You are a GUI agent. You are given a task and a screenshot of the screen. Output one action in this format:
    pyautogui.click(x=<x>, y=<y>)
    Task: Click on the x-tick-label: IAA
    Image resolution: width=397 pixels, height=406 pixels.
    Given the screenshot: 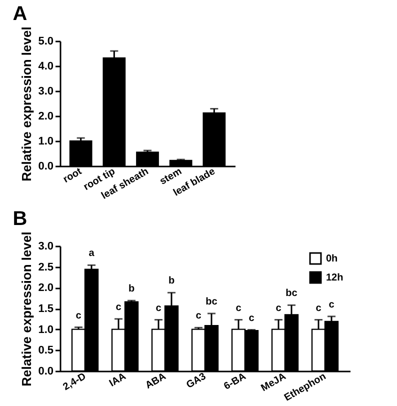 What is the action you would take?
    pyautogui.click(x=118, y=380)
    